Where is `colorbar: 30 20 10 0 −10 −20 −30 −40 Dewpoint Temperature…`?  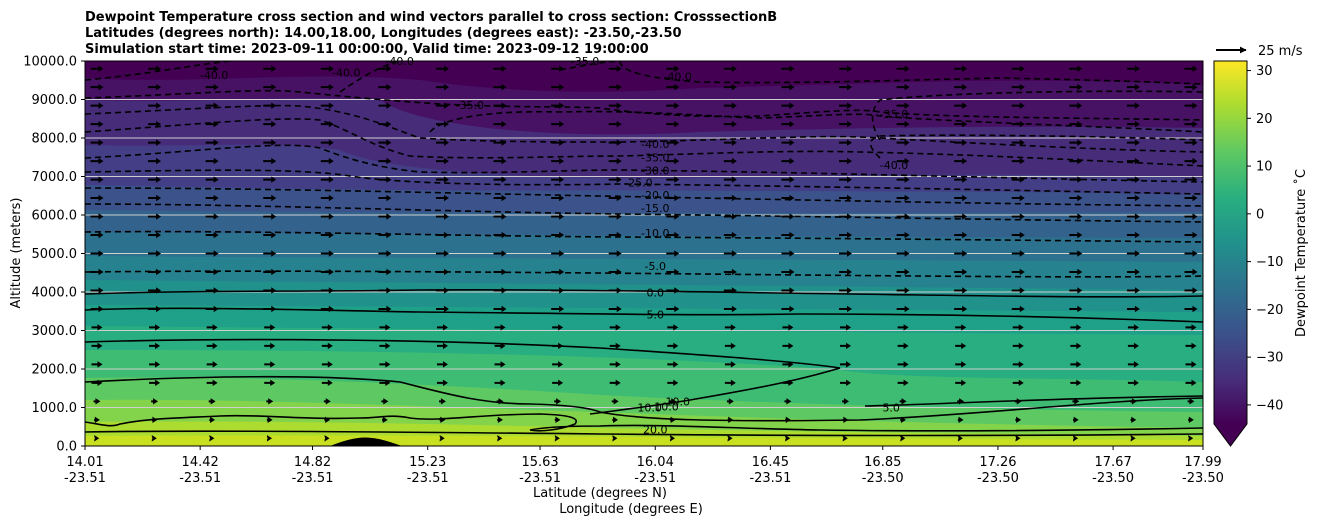
colorbar: 30 20 10 0 −10 −20 −30 −40 Dewpoint Temperature… is located at coordinates (1261, 253).